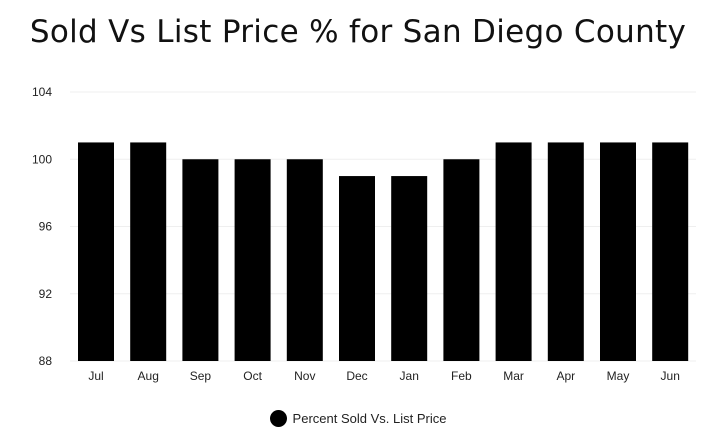 Image resolution: width=721 pixels, height=438 pixels. Describe the element at coordinates (201, 376) in the screenshot. I see `x-tick-label: Sep` at that location.